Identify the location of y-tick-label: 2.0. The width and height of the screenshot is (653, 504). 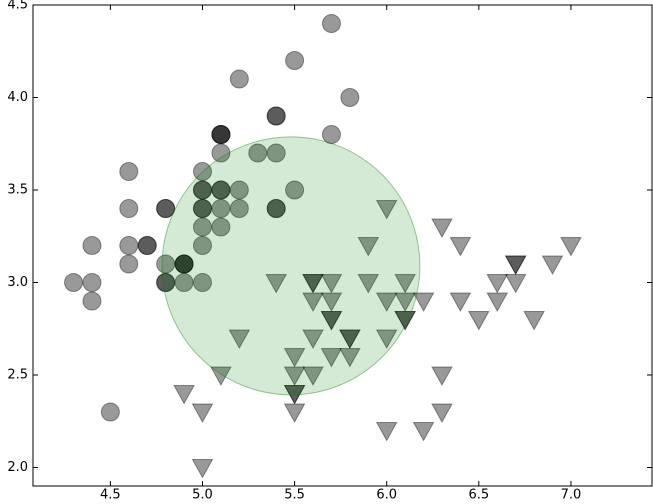
(17, 467).